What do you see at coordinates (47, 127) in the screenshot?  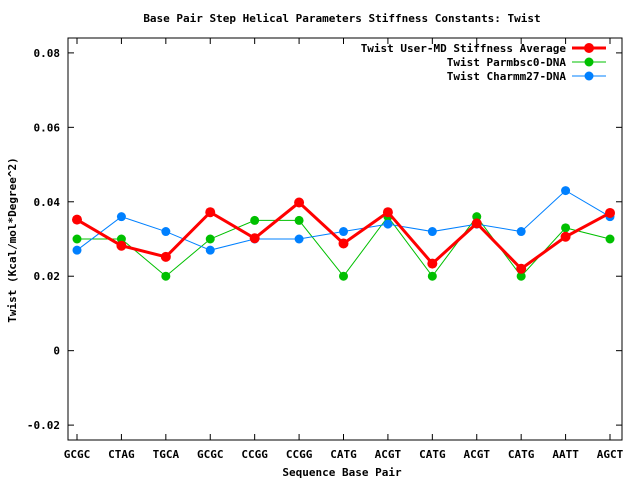 I see `y-tick-label: 0.06` at bounding box center [47, 127].